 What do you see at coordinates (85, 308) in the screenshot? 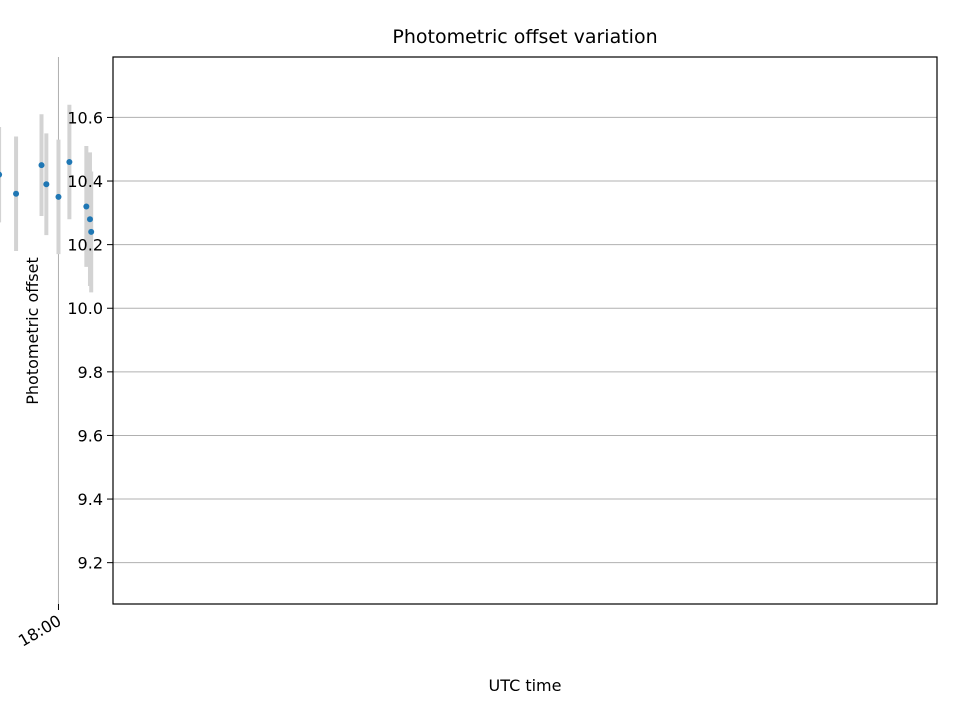
I see `y-tick-label: 10.0` at bounding box center [85, 308].